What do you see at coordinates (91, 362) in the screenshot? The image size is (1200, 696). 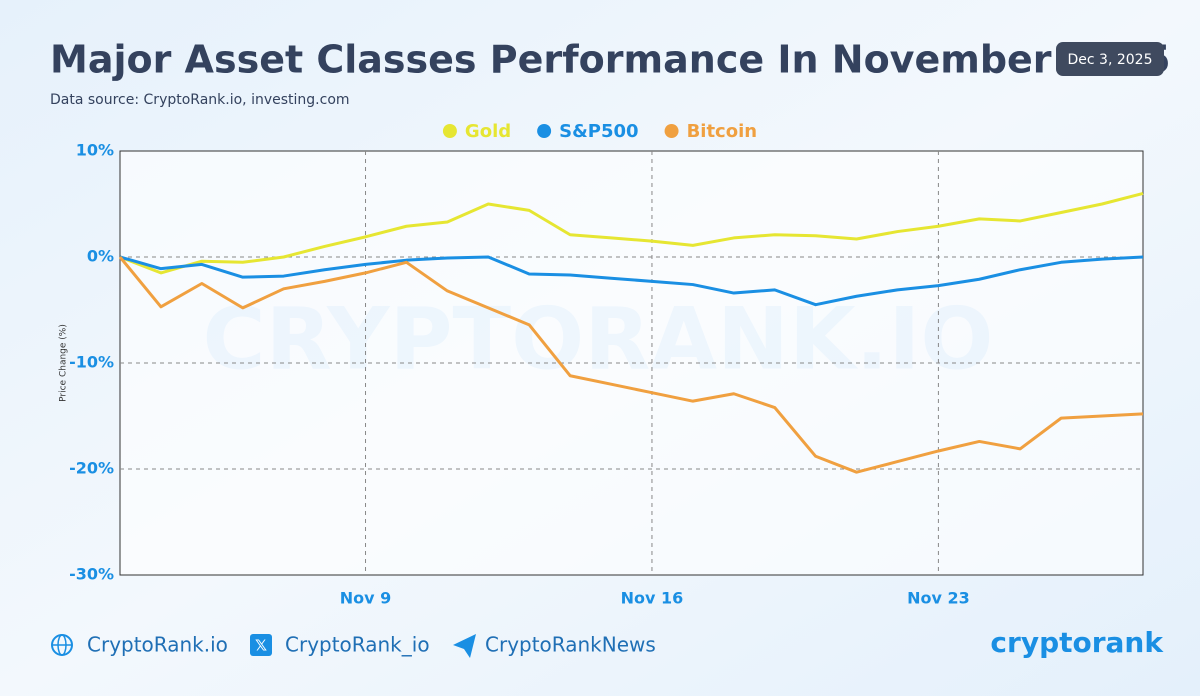 I see `y-tick-label: -10%` at bounding box center [91, 362].